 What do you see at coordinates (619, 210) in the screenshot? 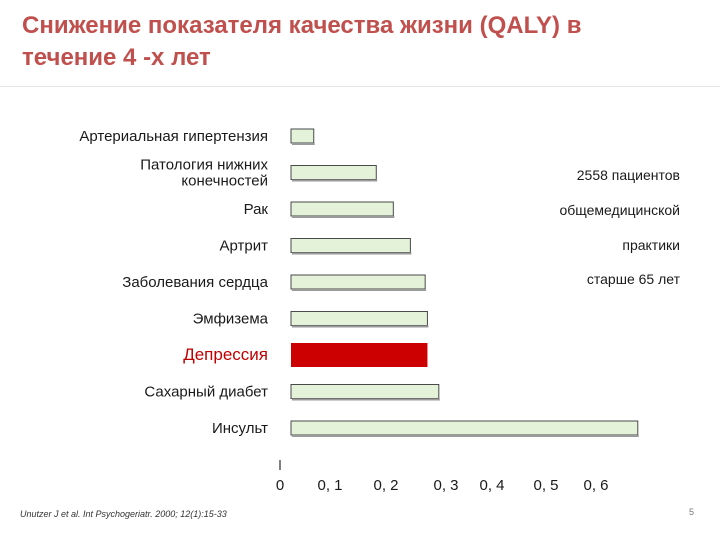
I see `annotation-line: общемедицинской` at bounding box center [619, 210].